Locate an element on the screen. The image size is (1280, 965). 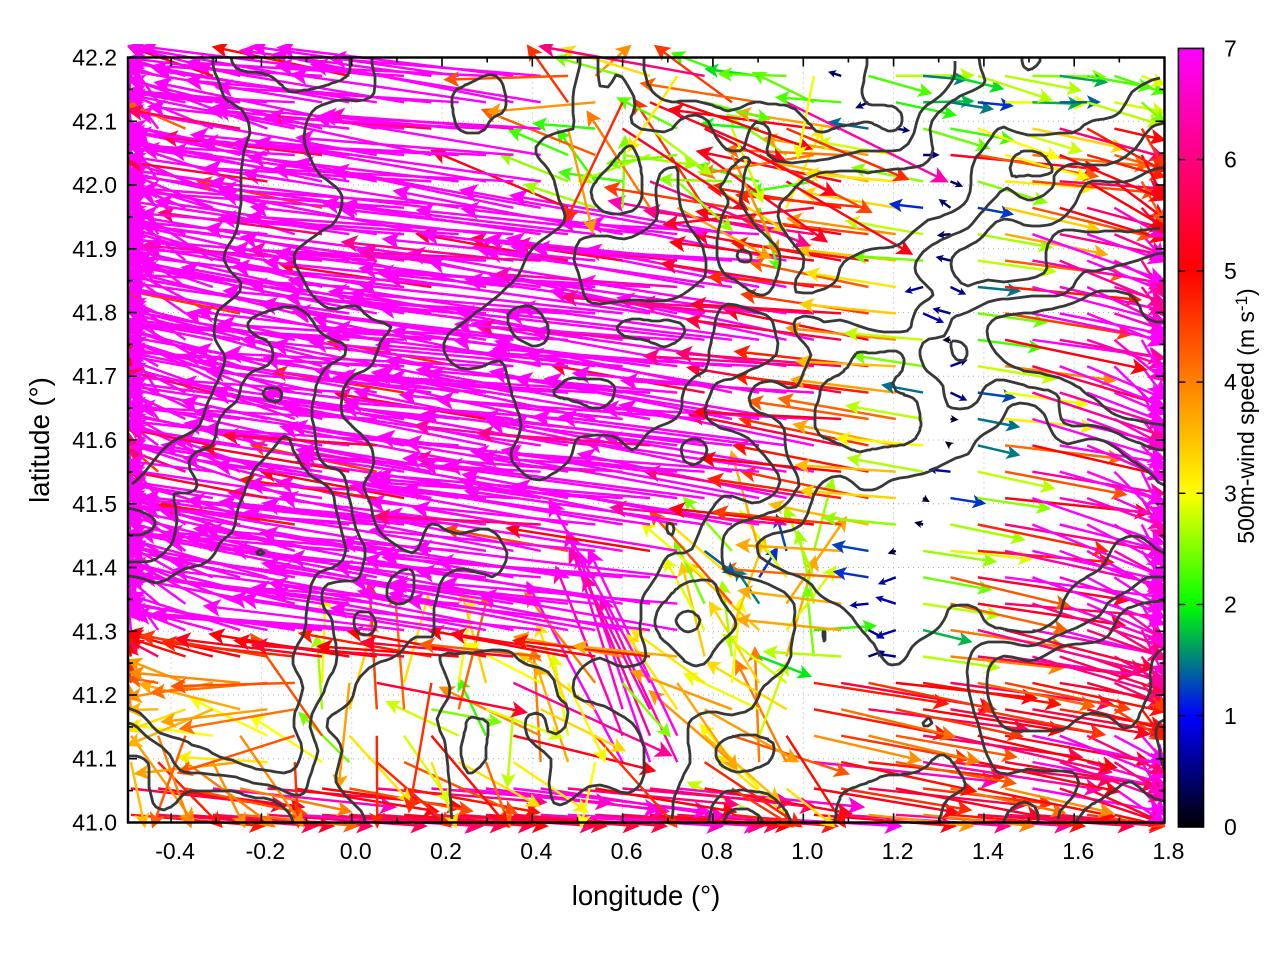
svg-text: 42.0 is located at coordinates (94, 185).